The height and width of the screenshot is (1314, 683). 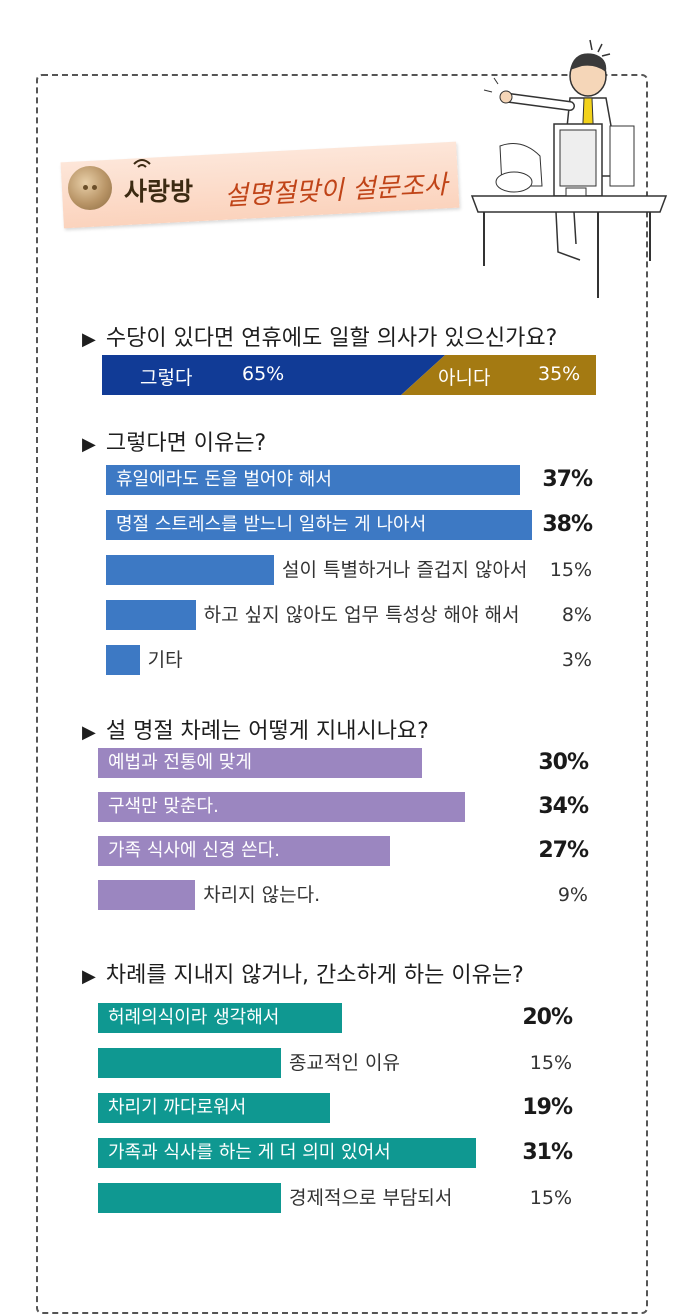 I want to click on yes-value: 65%, so click(x=263, y=374).